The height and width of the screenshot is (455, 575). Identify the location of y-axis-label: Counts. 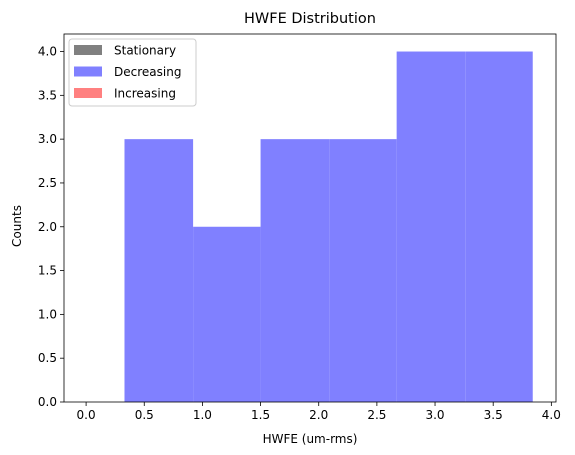
(17, 226).